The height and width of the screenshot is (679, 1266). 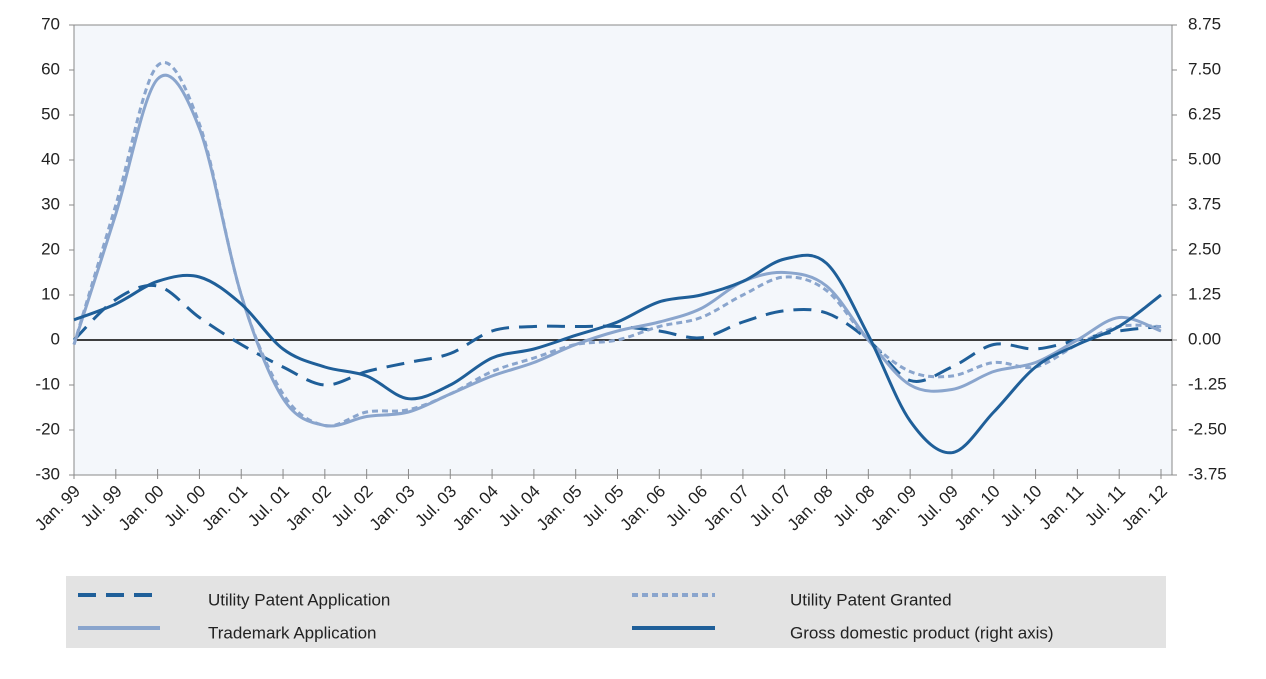 What do you see at coordinates (50, 68) in the screenshot?
I see `y-tick-label: 60` at bounding box center [50, 68].